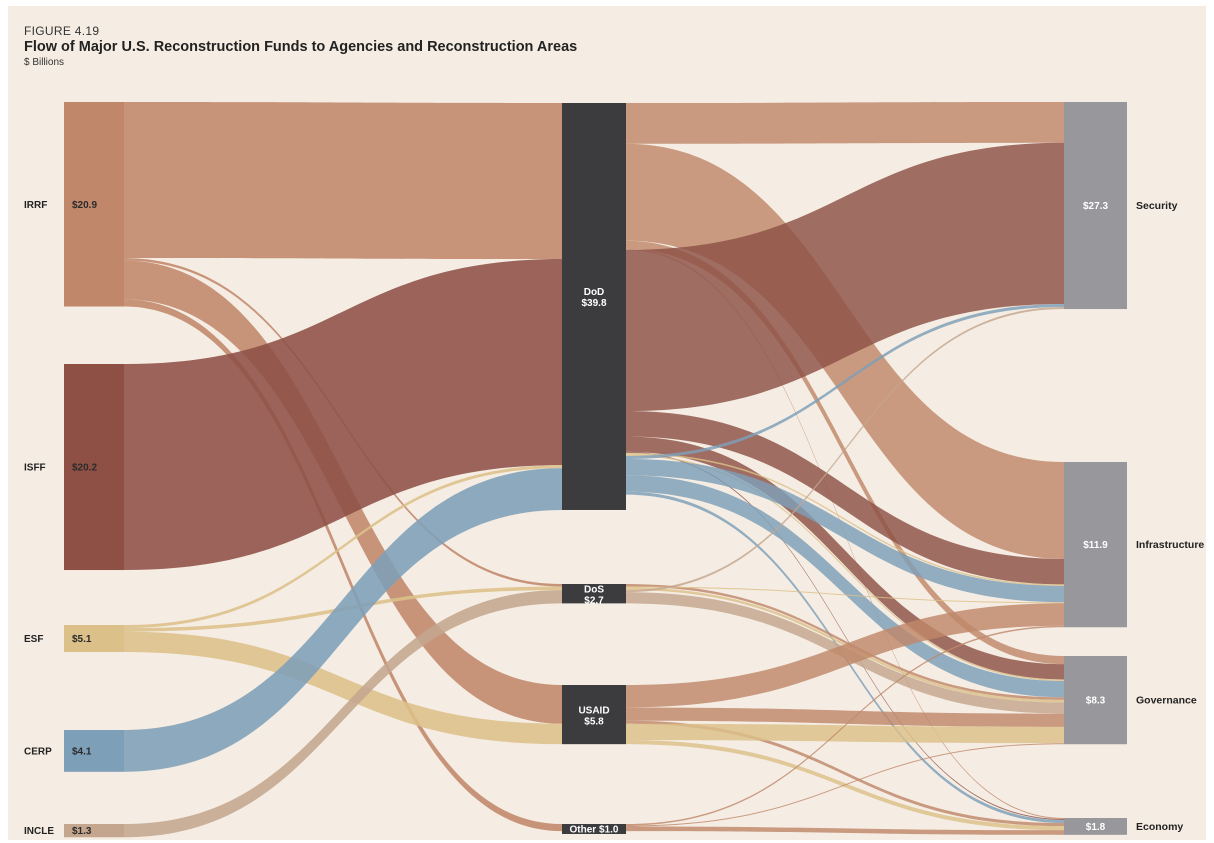 The image size is (1214, 843). Describe the element at coordinates (35, 205) in the screenshot. I see `source-name-irrf: IRRF` at that location.